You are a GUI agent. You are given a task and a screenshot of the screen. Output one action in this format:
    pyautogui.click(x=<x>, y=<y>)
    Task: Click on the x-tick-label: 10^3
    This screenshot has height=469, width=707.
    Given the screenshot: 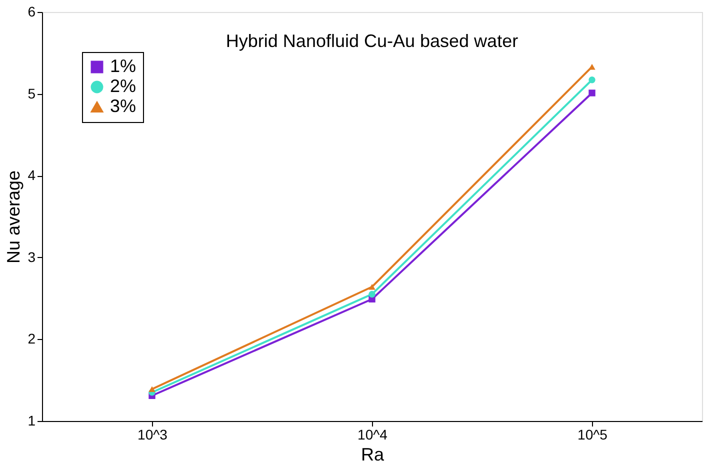 What is the action you would take?
    pyautogui.click(x=153, y=434)
    